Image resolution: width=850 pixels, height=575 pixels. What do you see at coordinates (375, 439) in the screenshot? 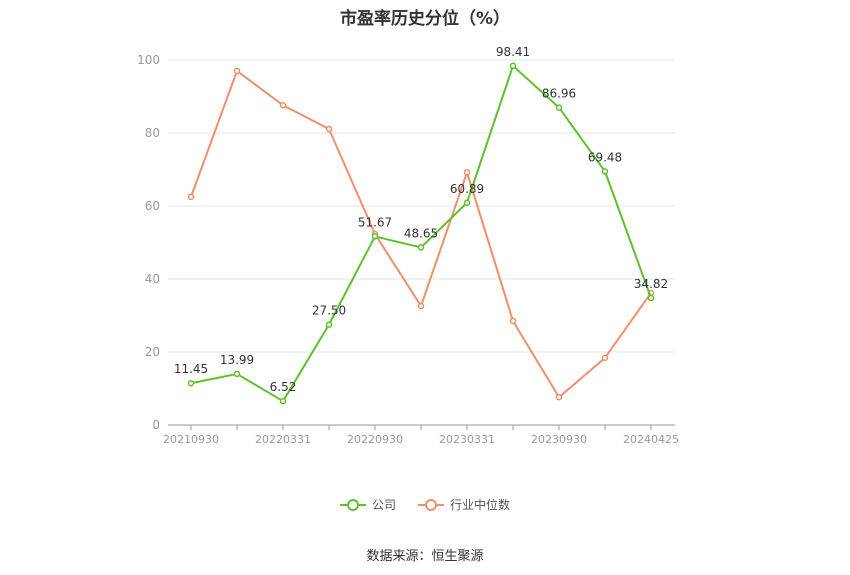
I see `x-tick-label: 20220930` at bounding box center [375, 439].